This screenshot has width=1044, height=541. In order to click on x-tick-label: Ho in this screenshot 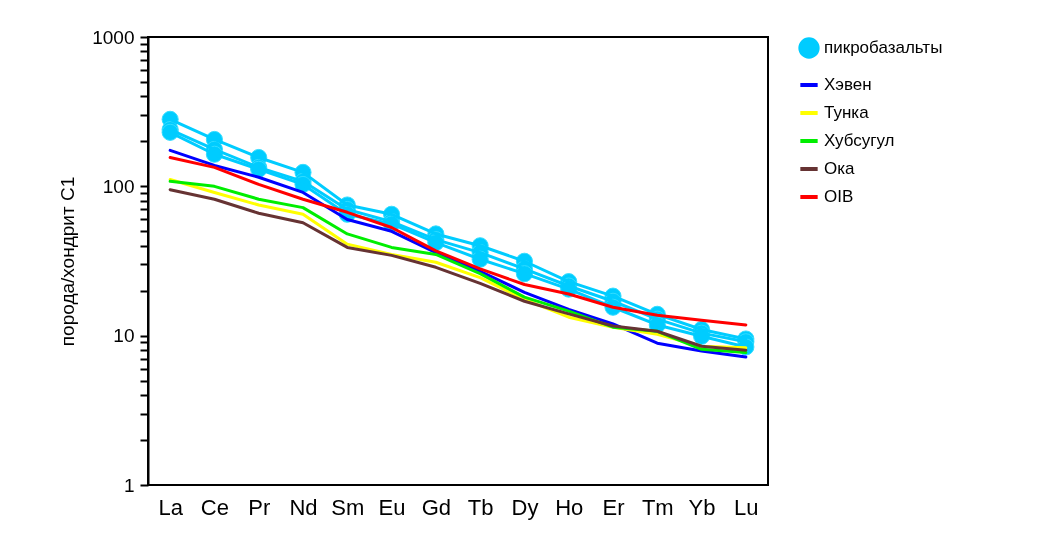, I will do `click(569, 507)`.